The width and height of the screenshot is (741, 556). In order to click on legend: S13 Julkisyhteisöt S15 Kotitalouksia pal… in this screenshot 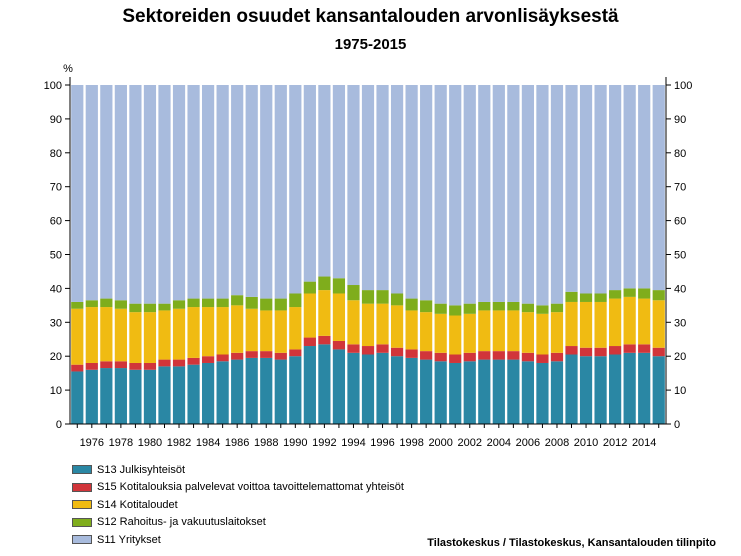, I will do `click(238, 505)`.